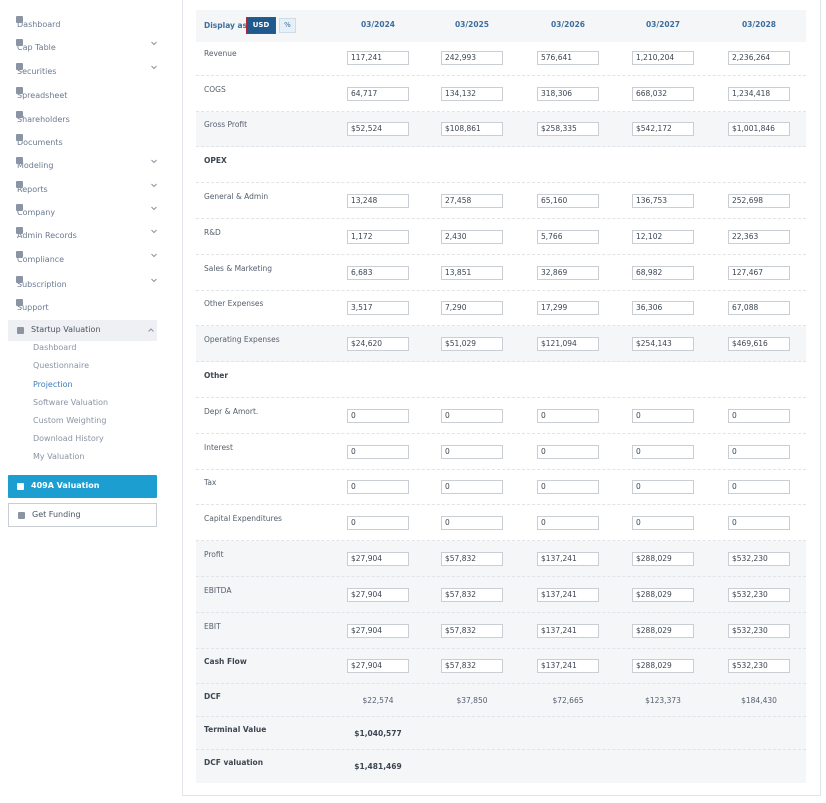 Image resolution: width=826 pixels, height=803 pixels. What do you see at coordinates (472, 308) in the screenshot?
I see `value-input: 7,290` at bounding box center [472, 308].